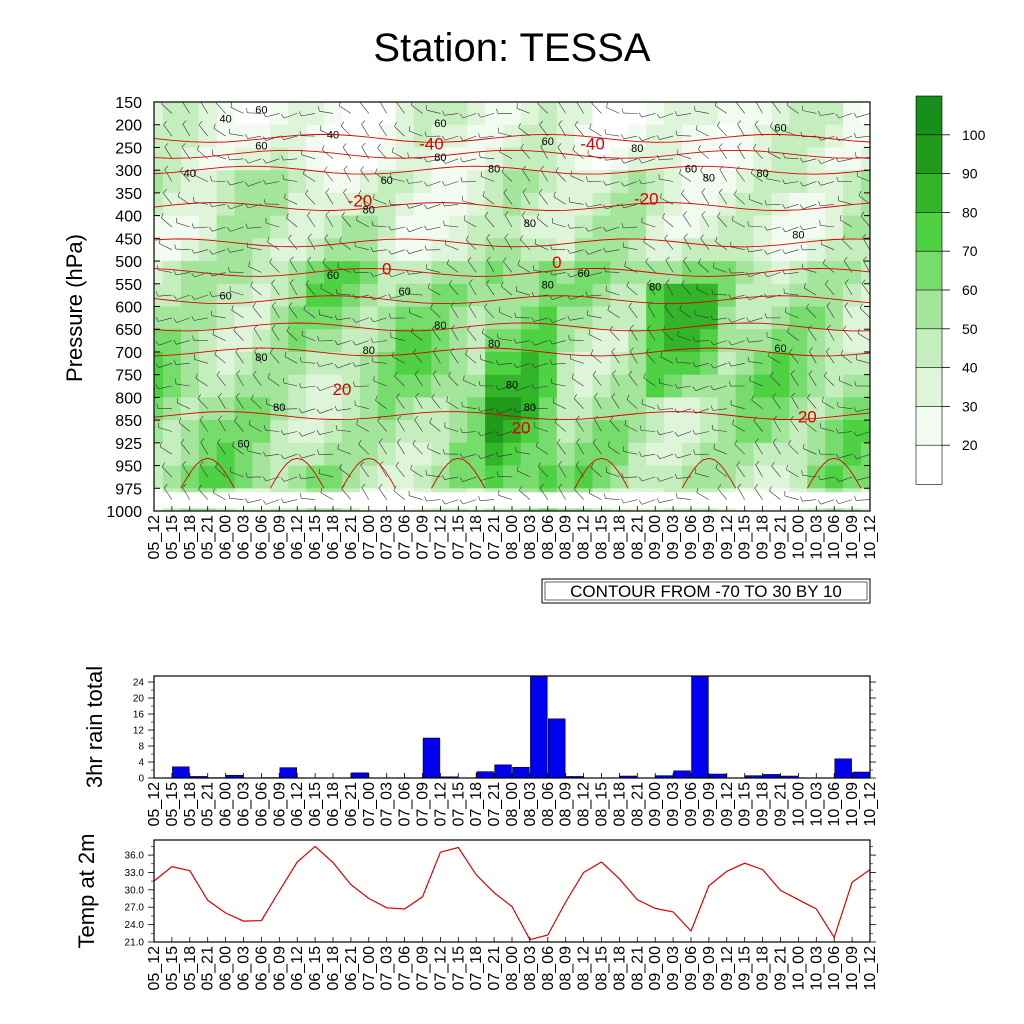  Describe the element at coordinates (440, 158) in the screenshot. I see `contour-line-label: 80` at that location.